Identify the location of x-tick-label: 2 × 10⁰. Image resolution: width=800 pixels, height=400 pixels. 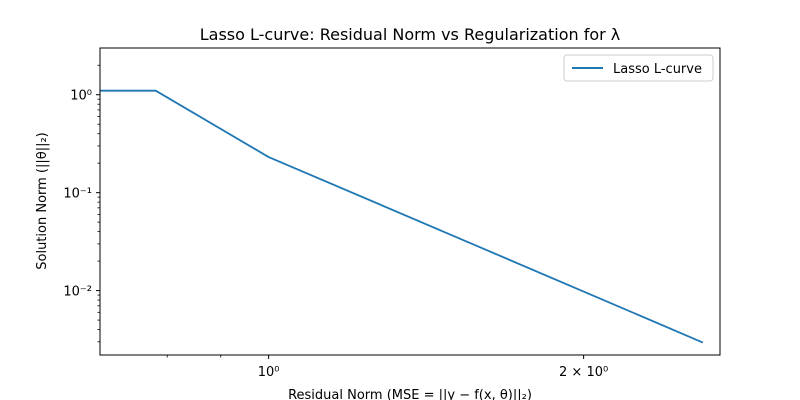
(583, 372).